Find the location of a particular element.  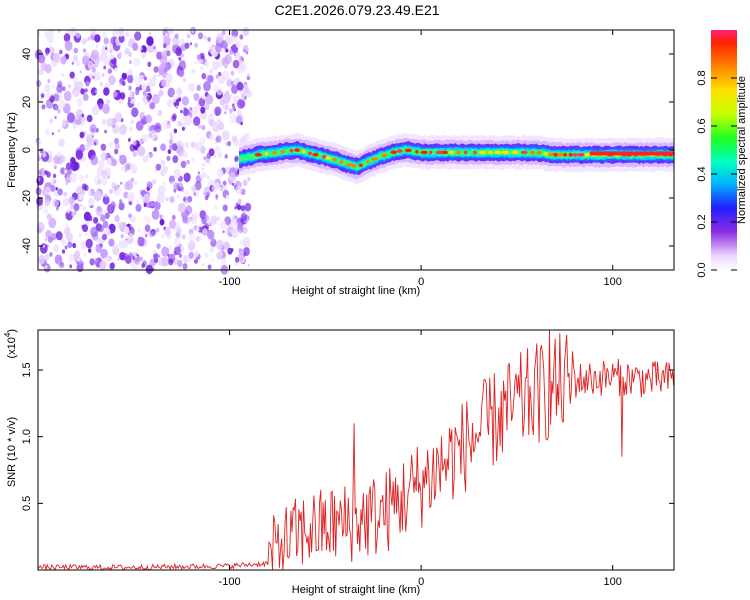

y-tick-label: 40 is located at coordinates (27, 54).